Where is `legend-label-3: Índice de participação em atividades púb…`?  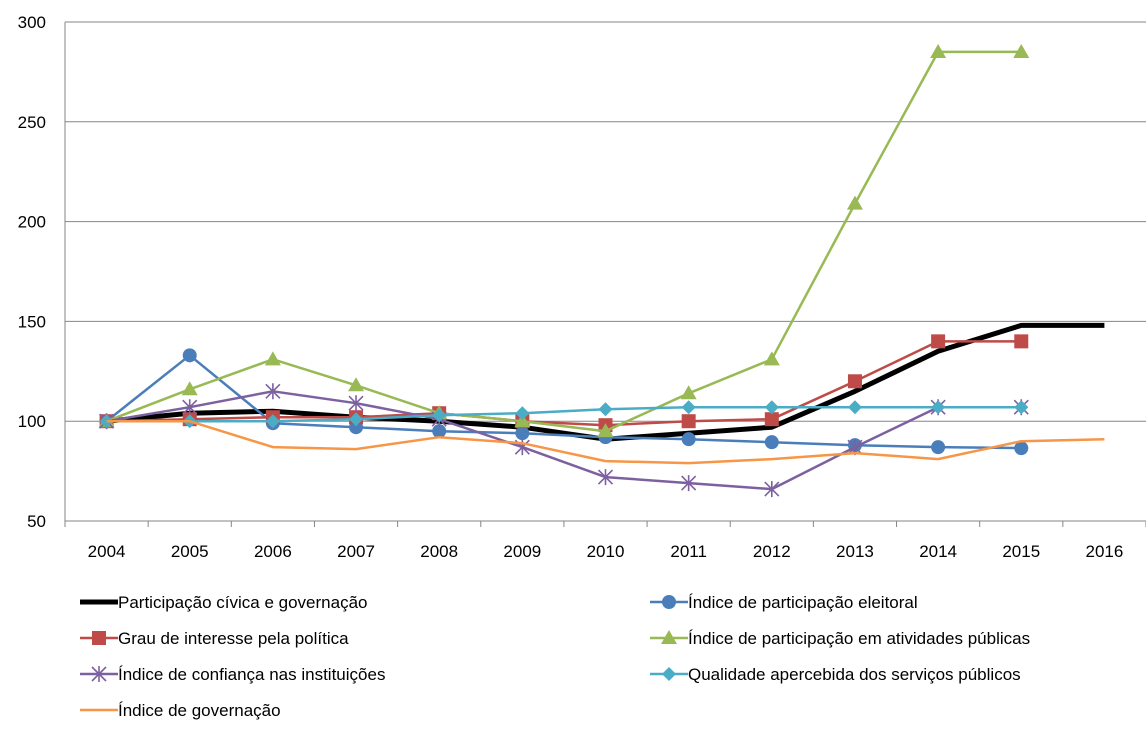 legend-label-3: Índice de participação em atividades púb… is located at coordinates (859, 638).